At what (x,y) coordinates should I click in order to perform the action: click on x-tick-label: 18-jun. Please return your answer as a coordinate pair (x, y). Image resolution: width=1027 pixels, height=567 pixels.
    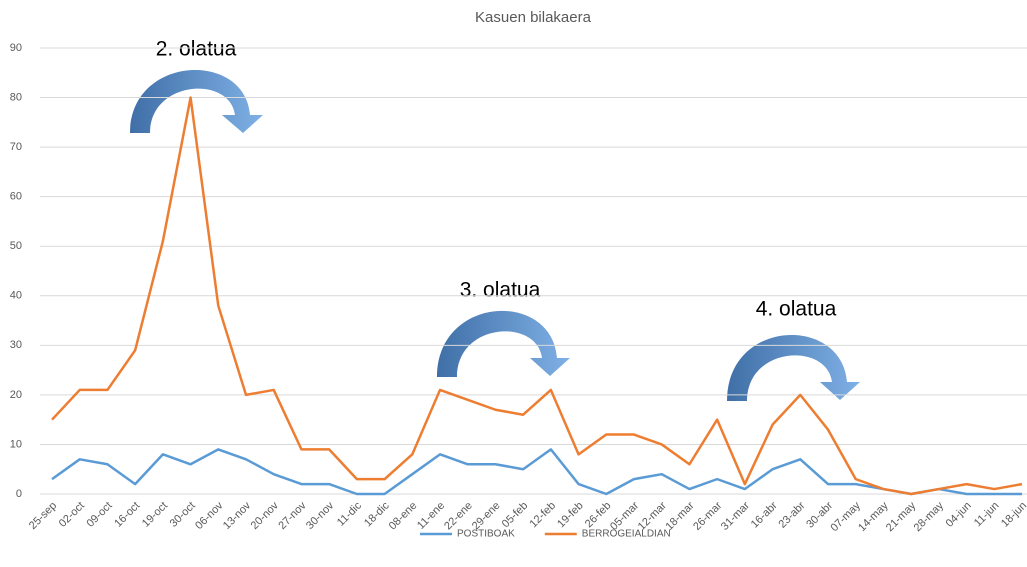
    Looking at the image, I should click on (1013, 515).